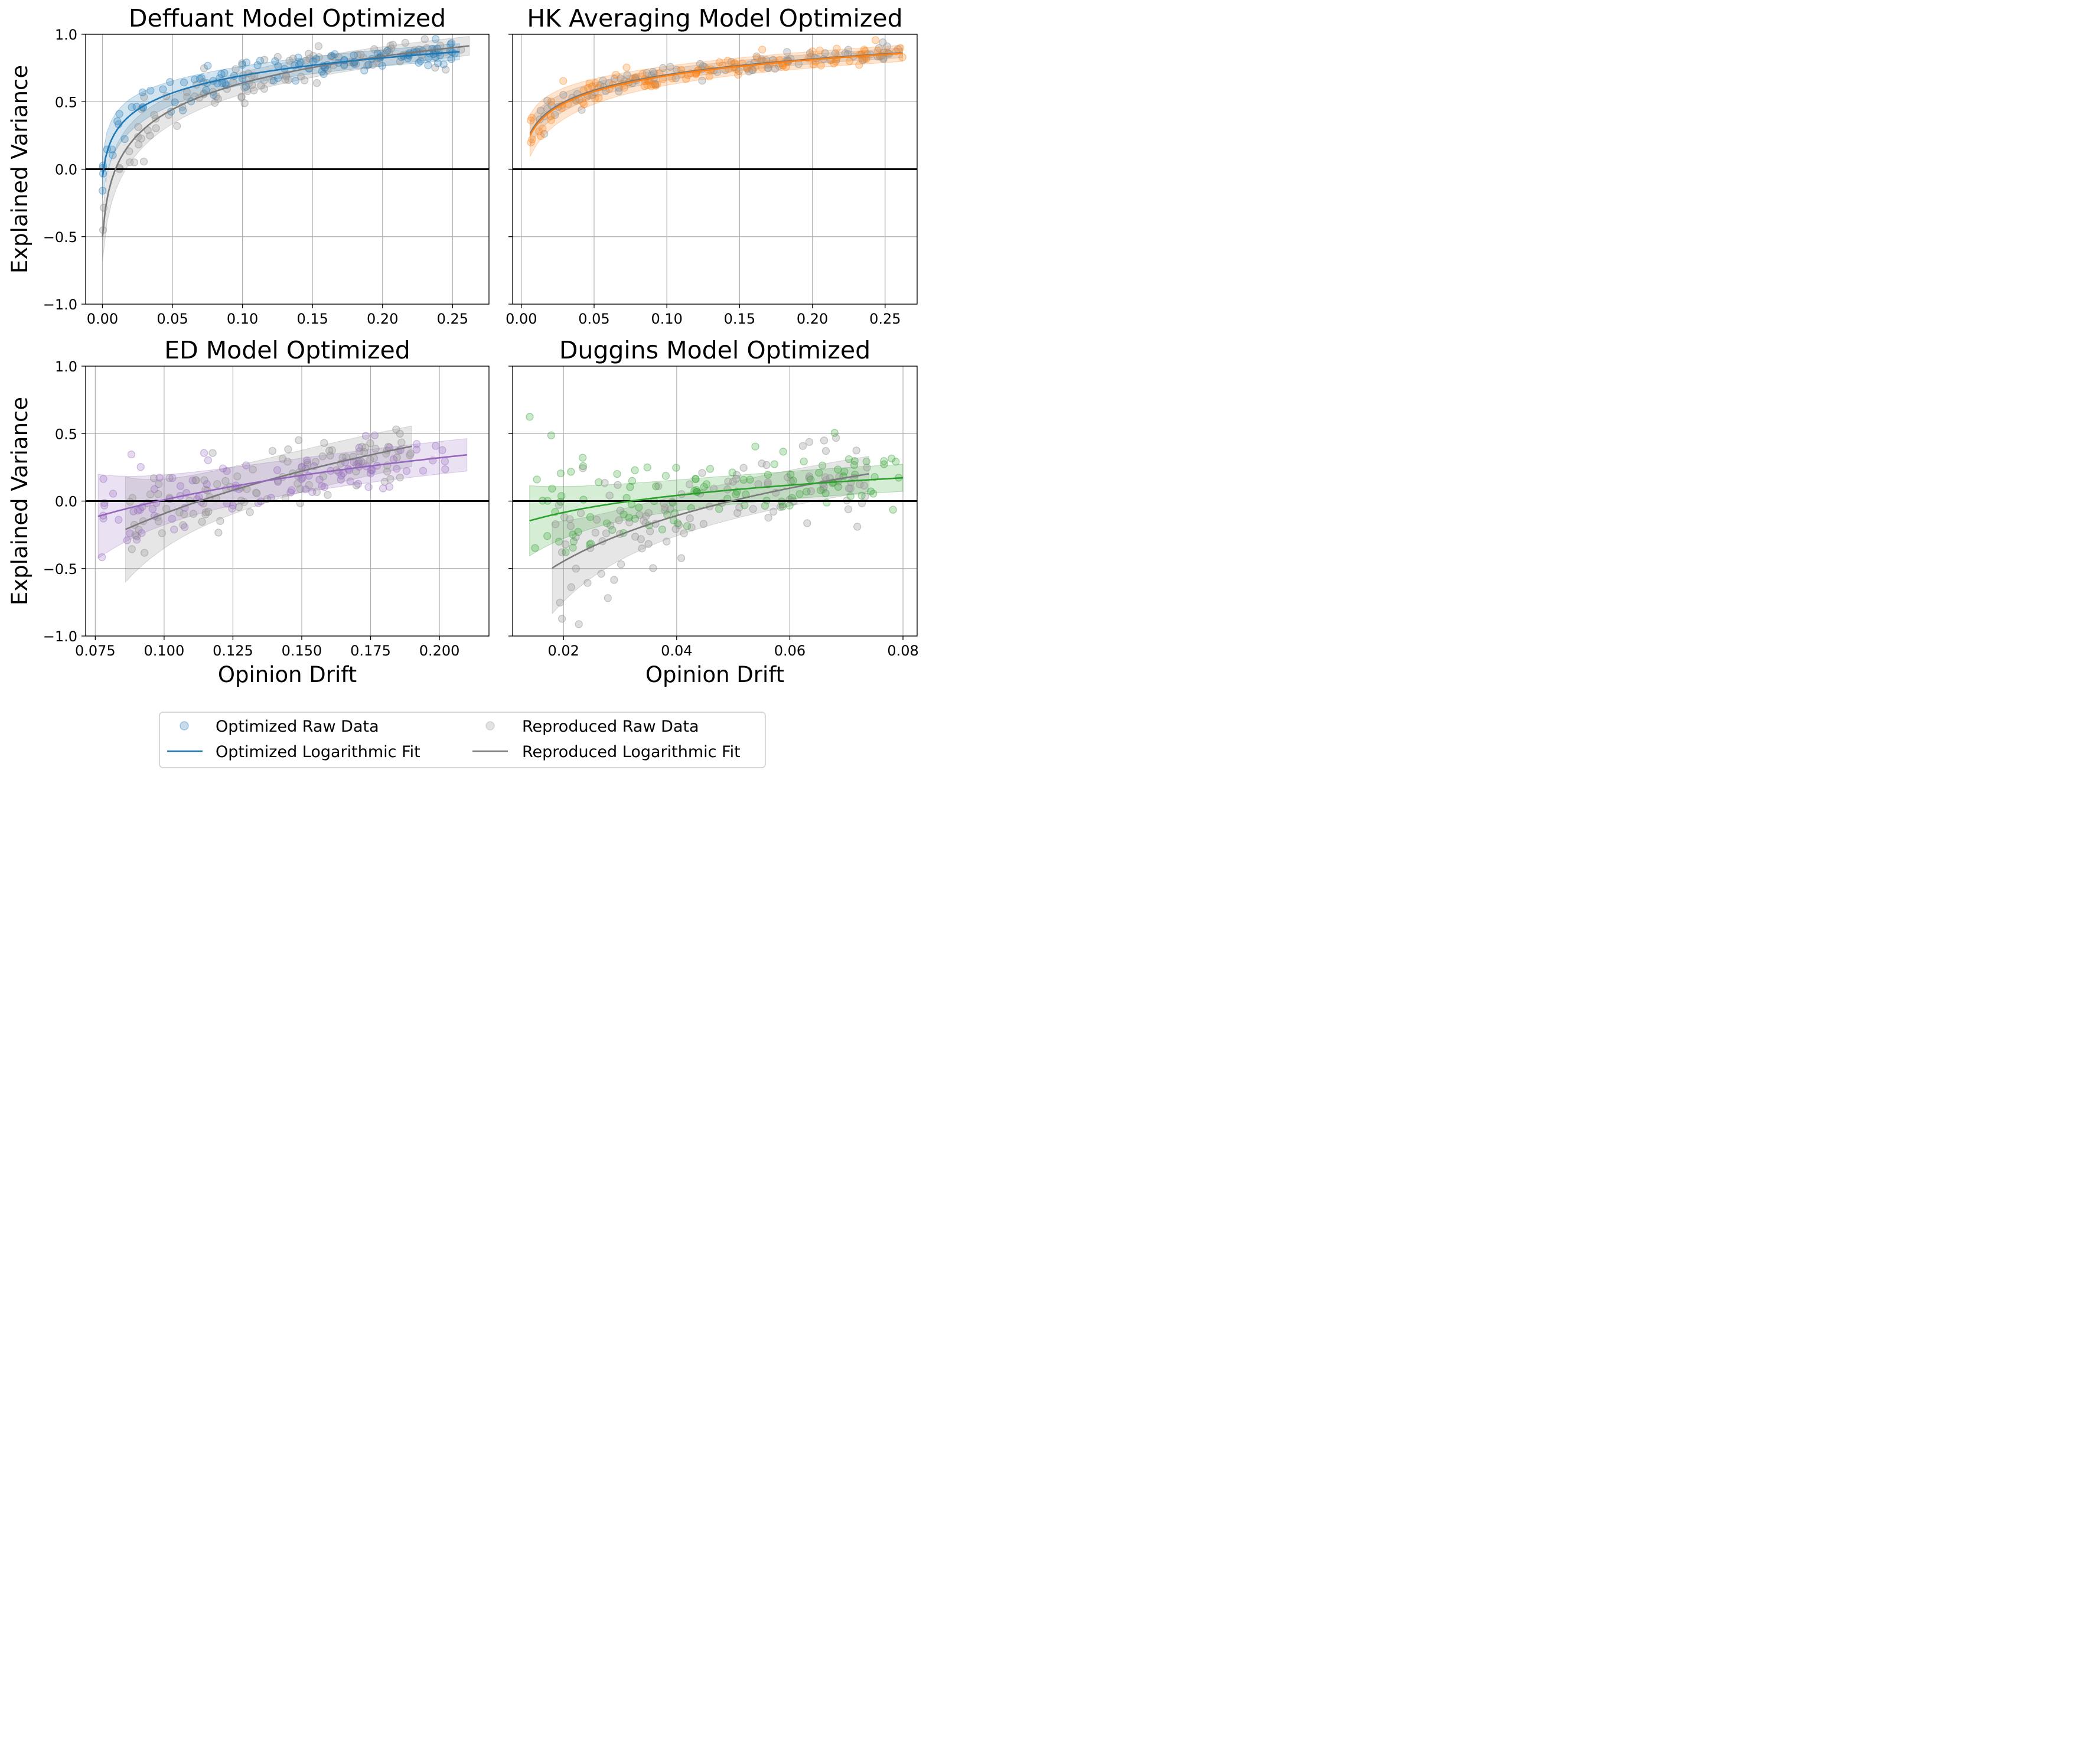 The height and width of the screenshot is (1761, 2100). Describe the element at coordinates (66, 102) in the screenshot. I see `y-tick-label: 0.5` at that location.